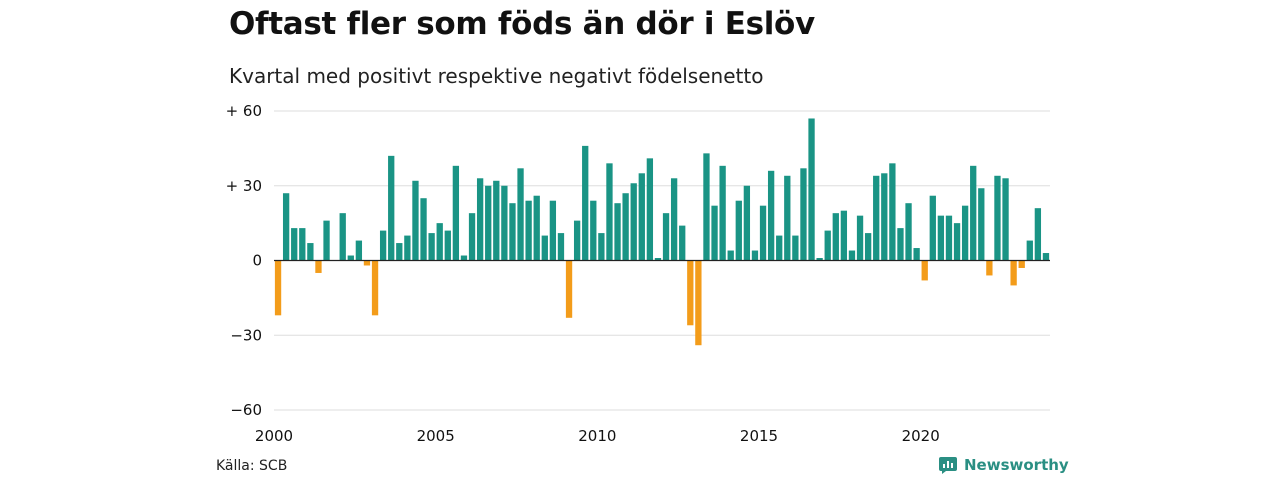 The height and width of the screenshot is (480, 1280). I want to click on y-tick-label: −30, so click(246, 335).